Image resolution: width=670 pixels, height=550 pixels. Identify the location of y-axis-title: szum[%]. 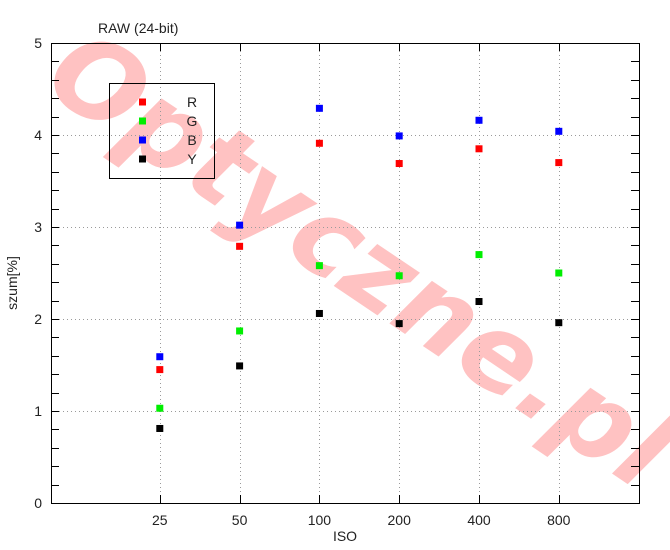
(12, 283).